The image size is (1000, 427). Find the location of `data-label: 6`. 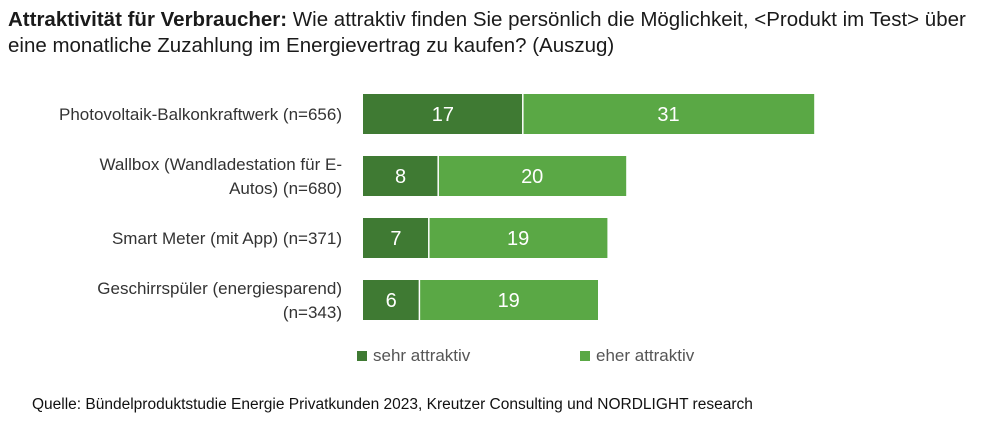

data-label: 6 is located at coordinates (391, 301).